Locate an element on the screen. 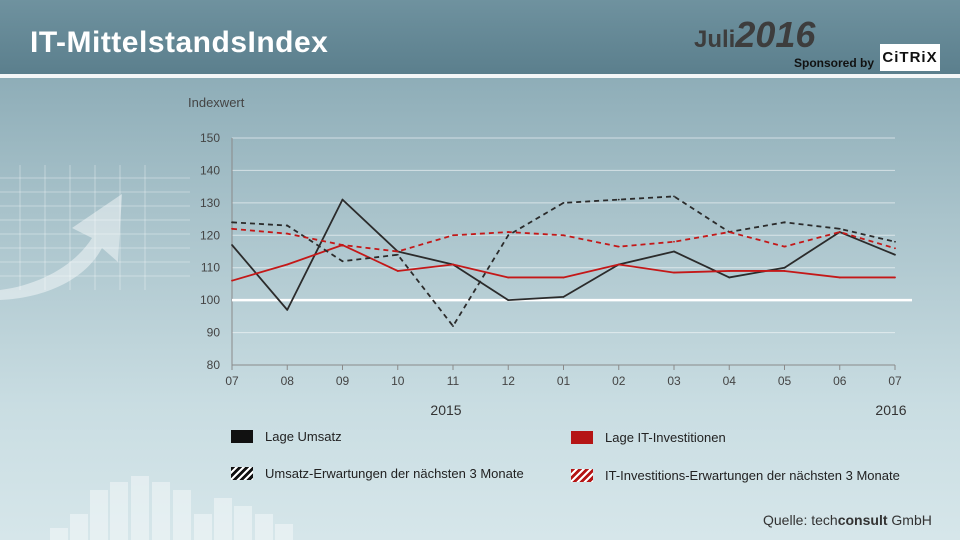 The image size is (960, 540). y-tick-label: 140 is located at coordinates (210, 170).